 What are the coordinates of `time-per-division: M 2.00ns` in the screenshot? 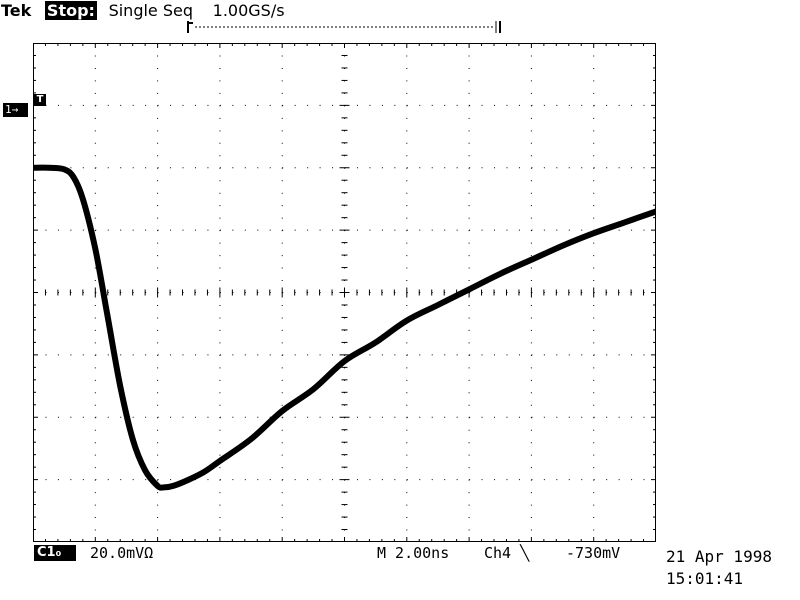 It's located at (413, 553).